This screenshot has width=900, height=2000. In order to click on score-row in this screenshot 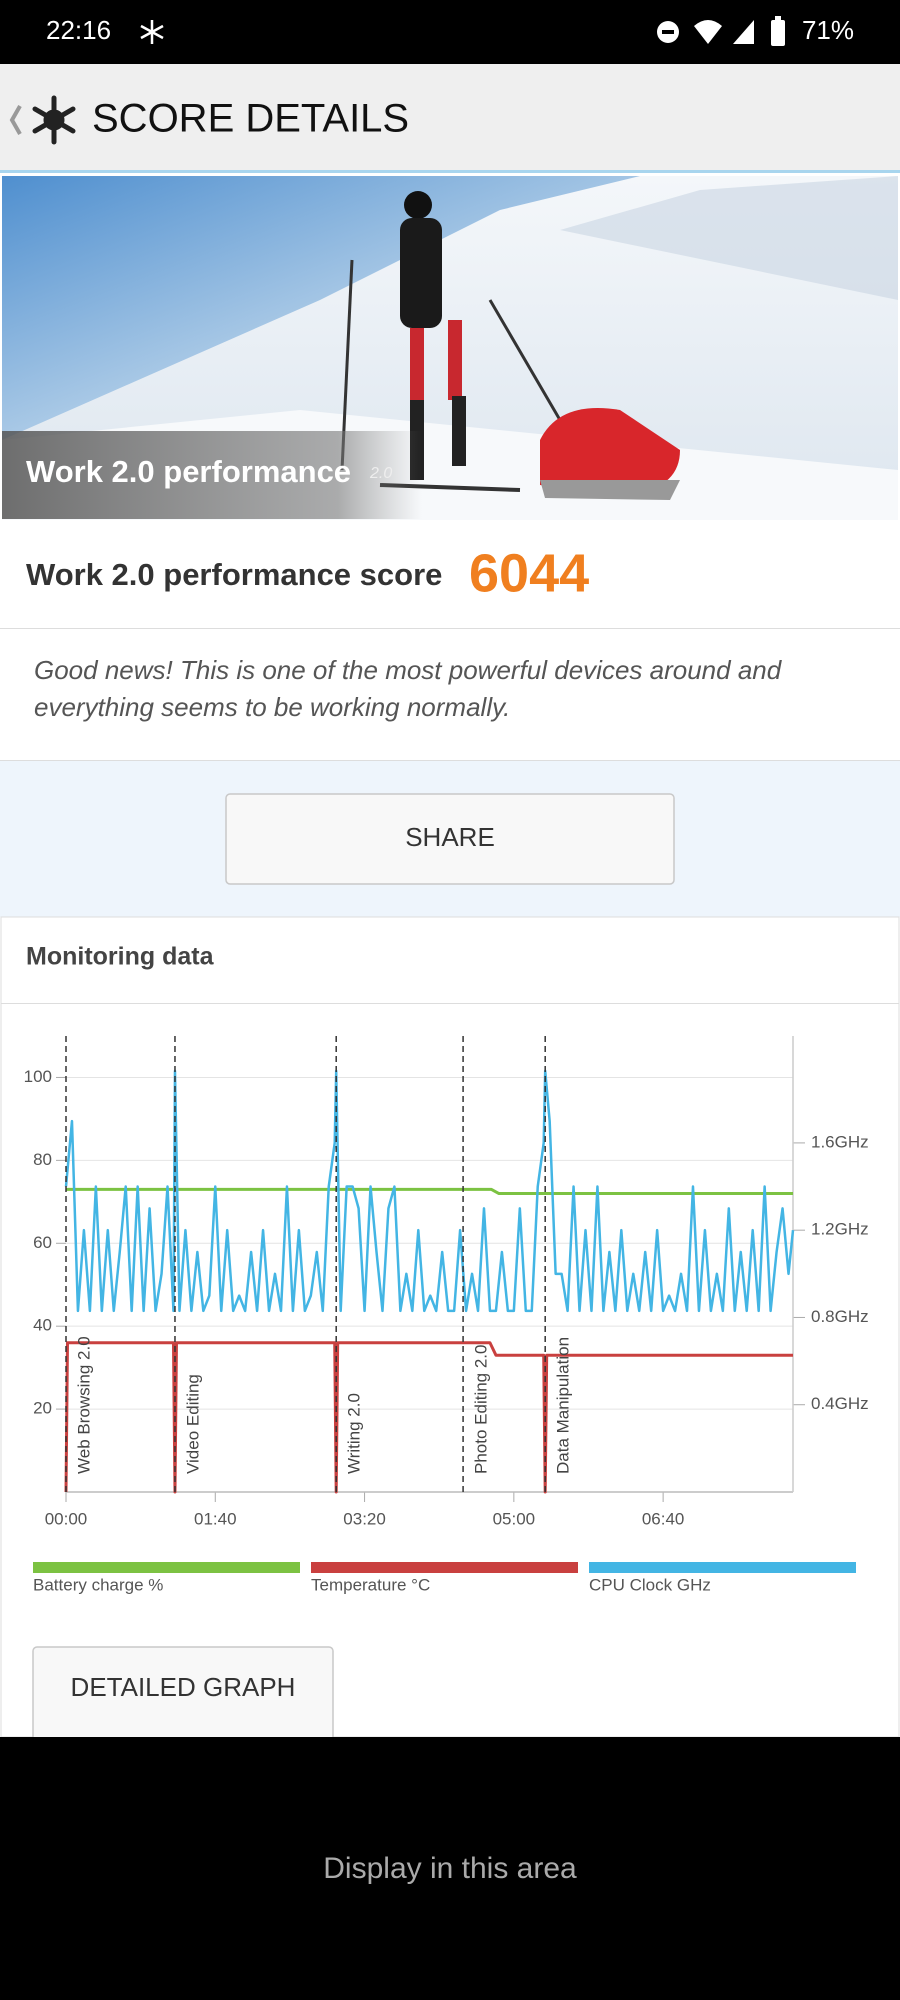, I will do `click(450, 574)`.